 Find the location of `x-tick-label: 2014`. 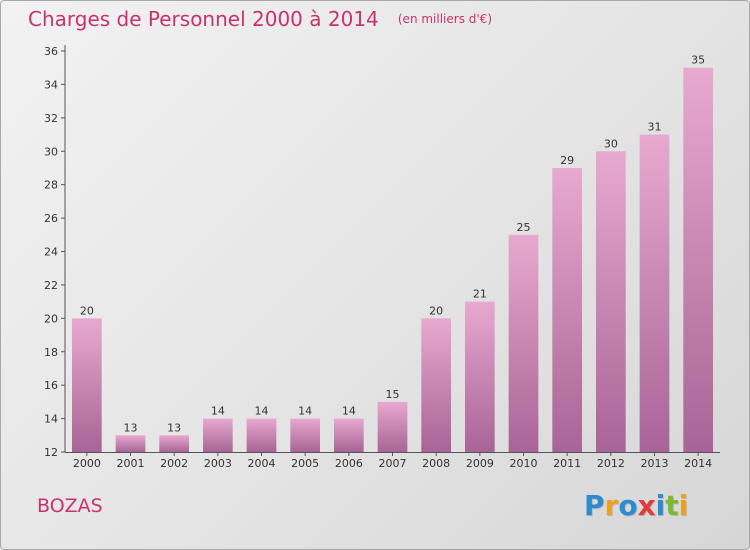

x-tick-label: 2014 is located at coordinates (698, 463).